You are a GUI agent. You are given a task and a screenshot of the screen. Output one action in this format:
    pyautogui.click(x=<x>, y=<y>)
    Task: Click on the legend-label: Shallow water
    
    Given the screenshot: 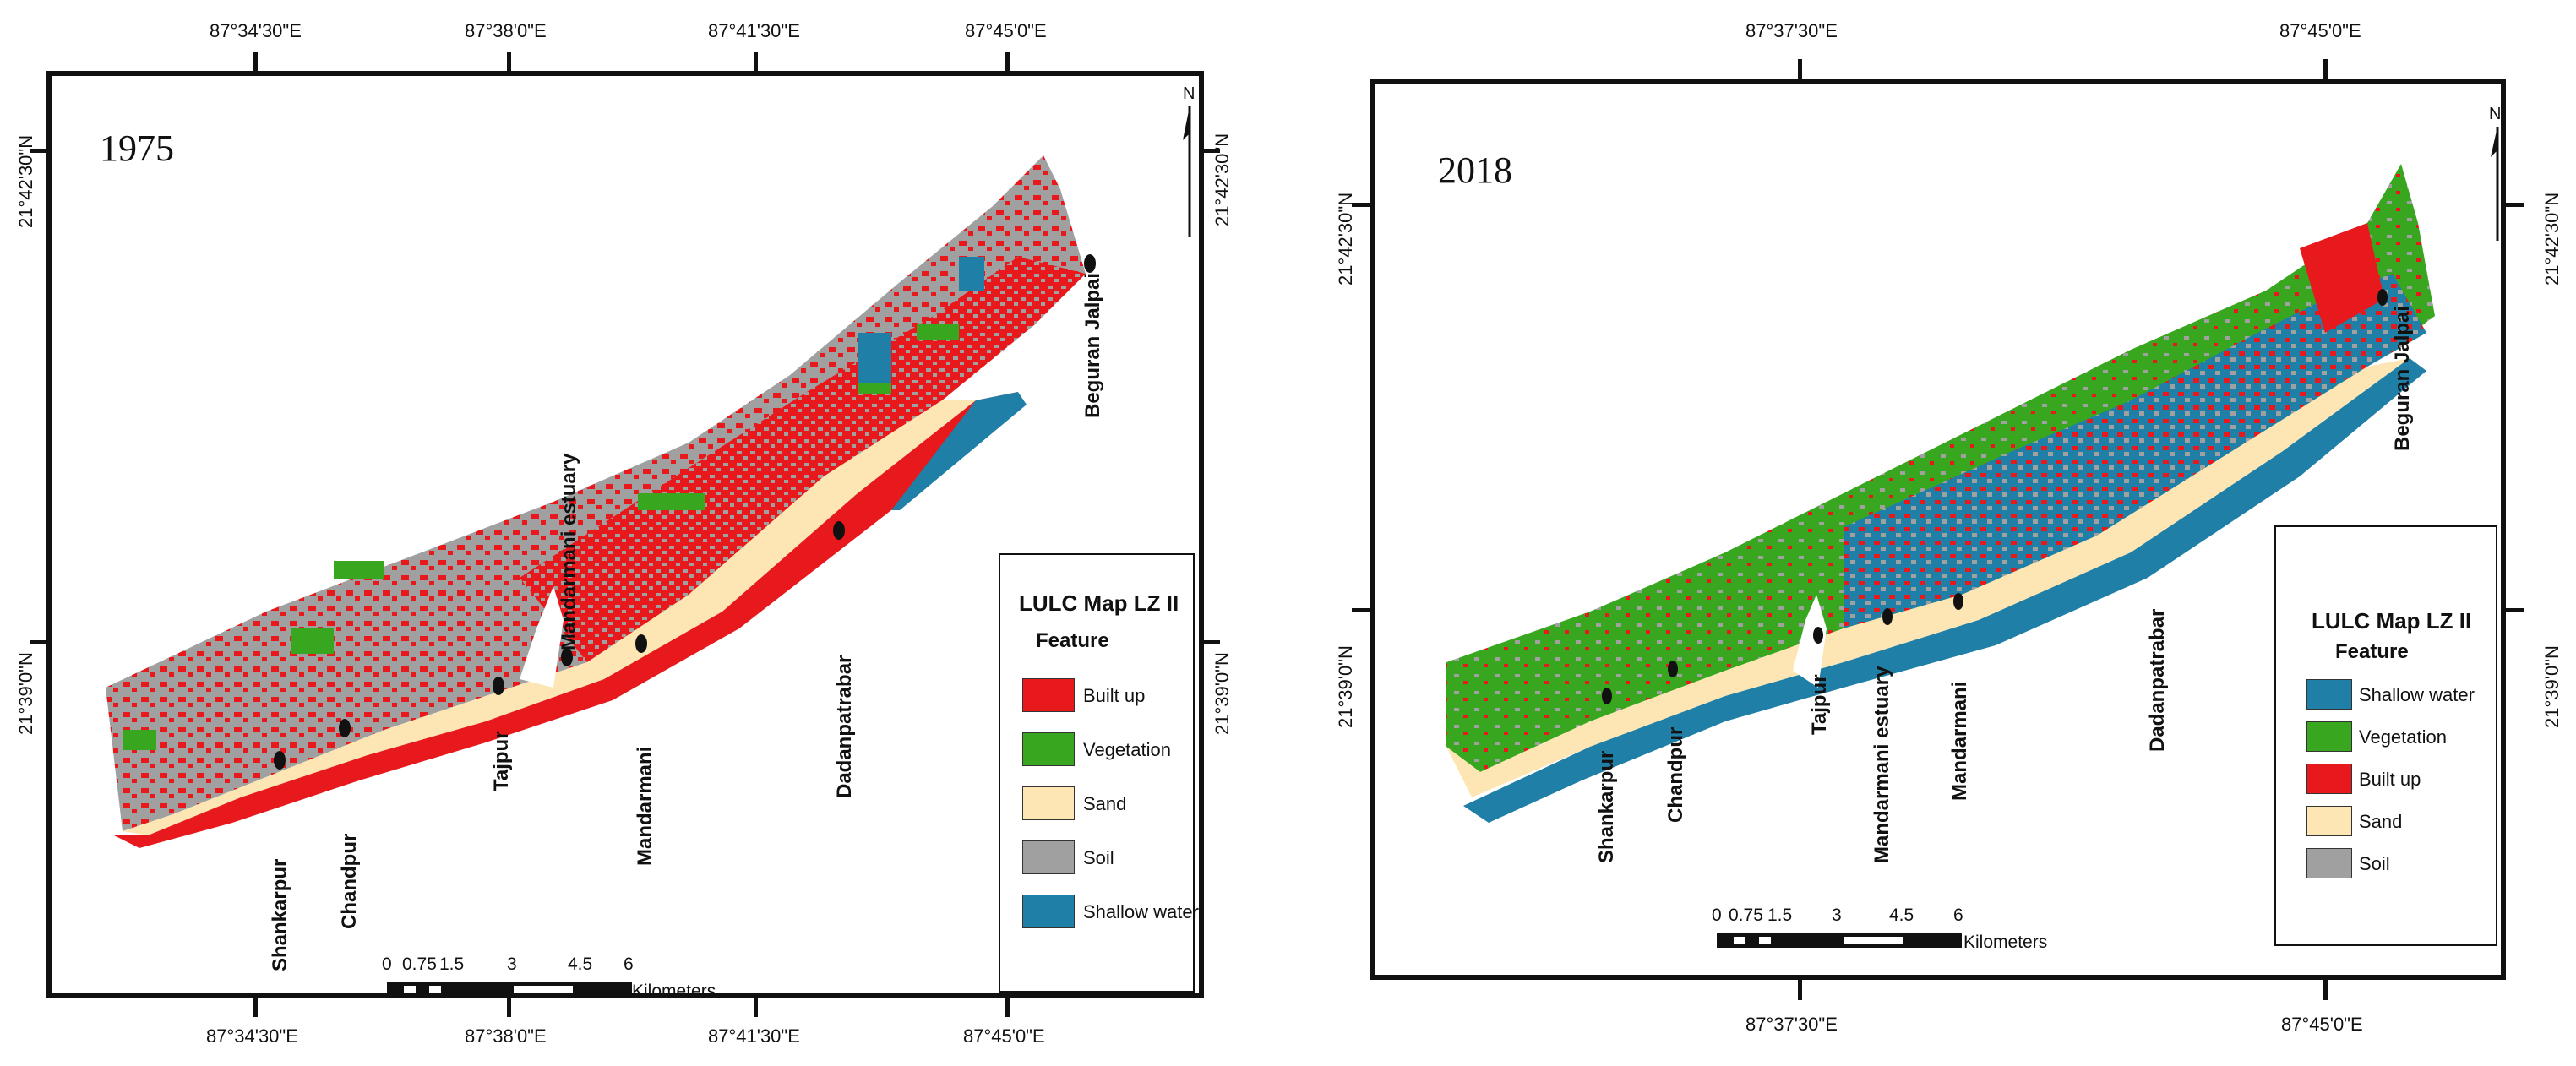 What is the action you would take?
    pyautogui.click(x=1141, y=911)
    